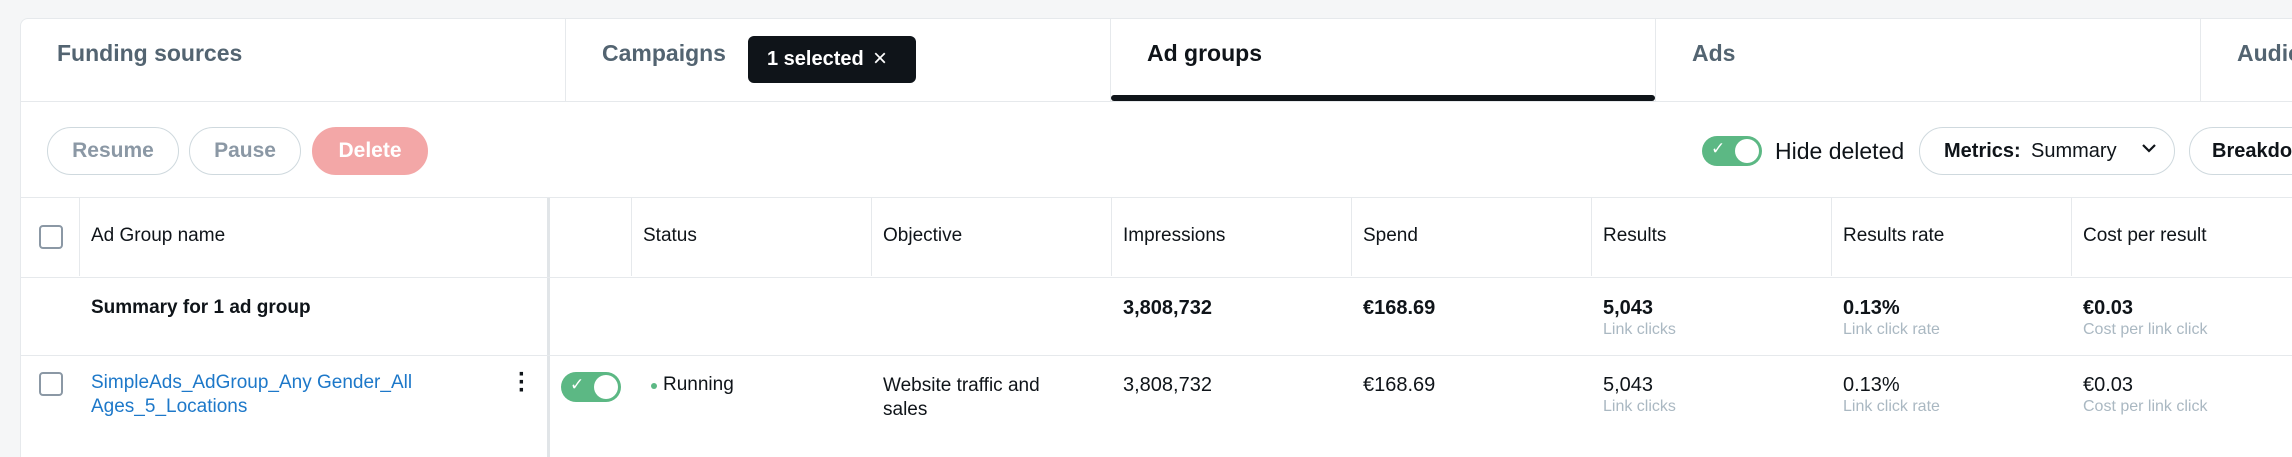 The width and height of the screenshot is (2292, 457). I want to click on close-icon: ×, so click(880, 58).